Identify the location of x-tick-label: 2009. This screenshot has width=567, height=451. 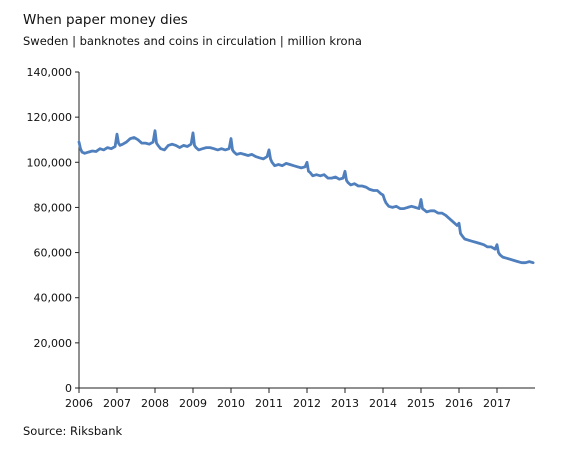
(193, 403).